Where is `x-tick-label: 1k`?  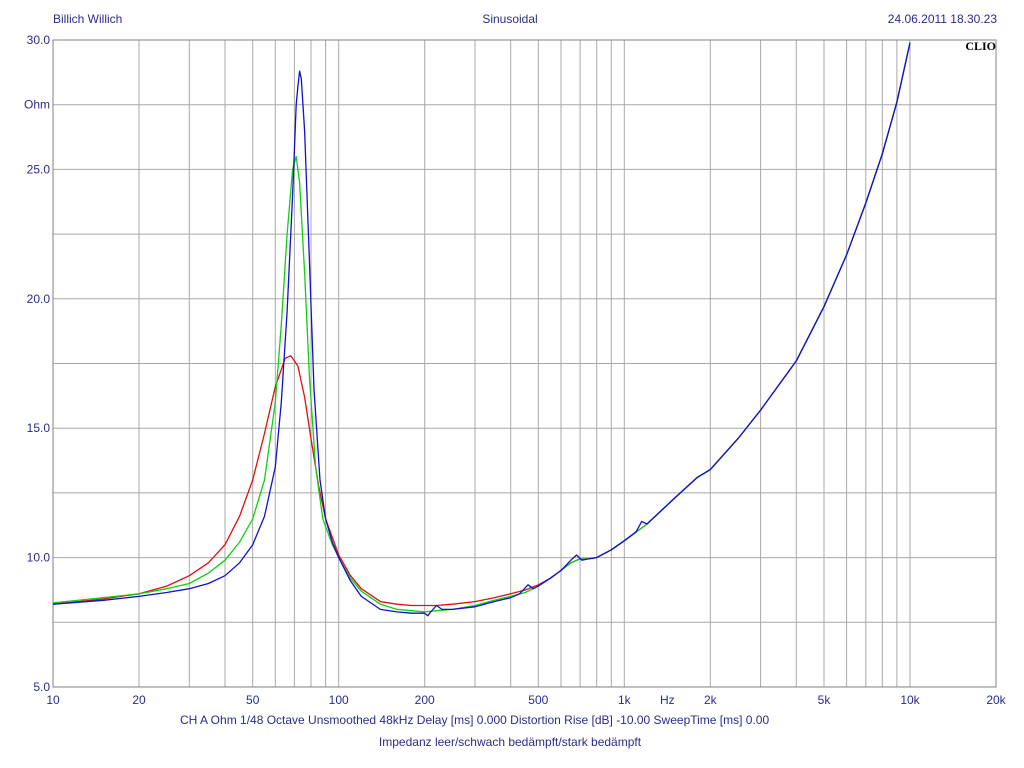
x-tick-label: 1k is located at coordinates (625, 700).